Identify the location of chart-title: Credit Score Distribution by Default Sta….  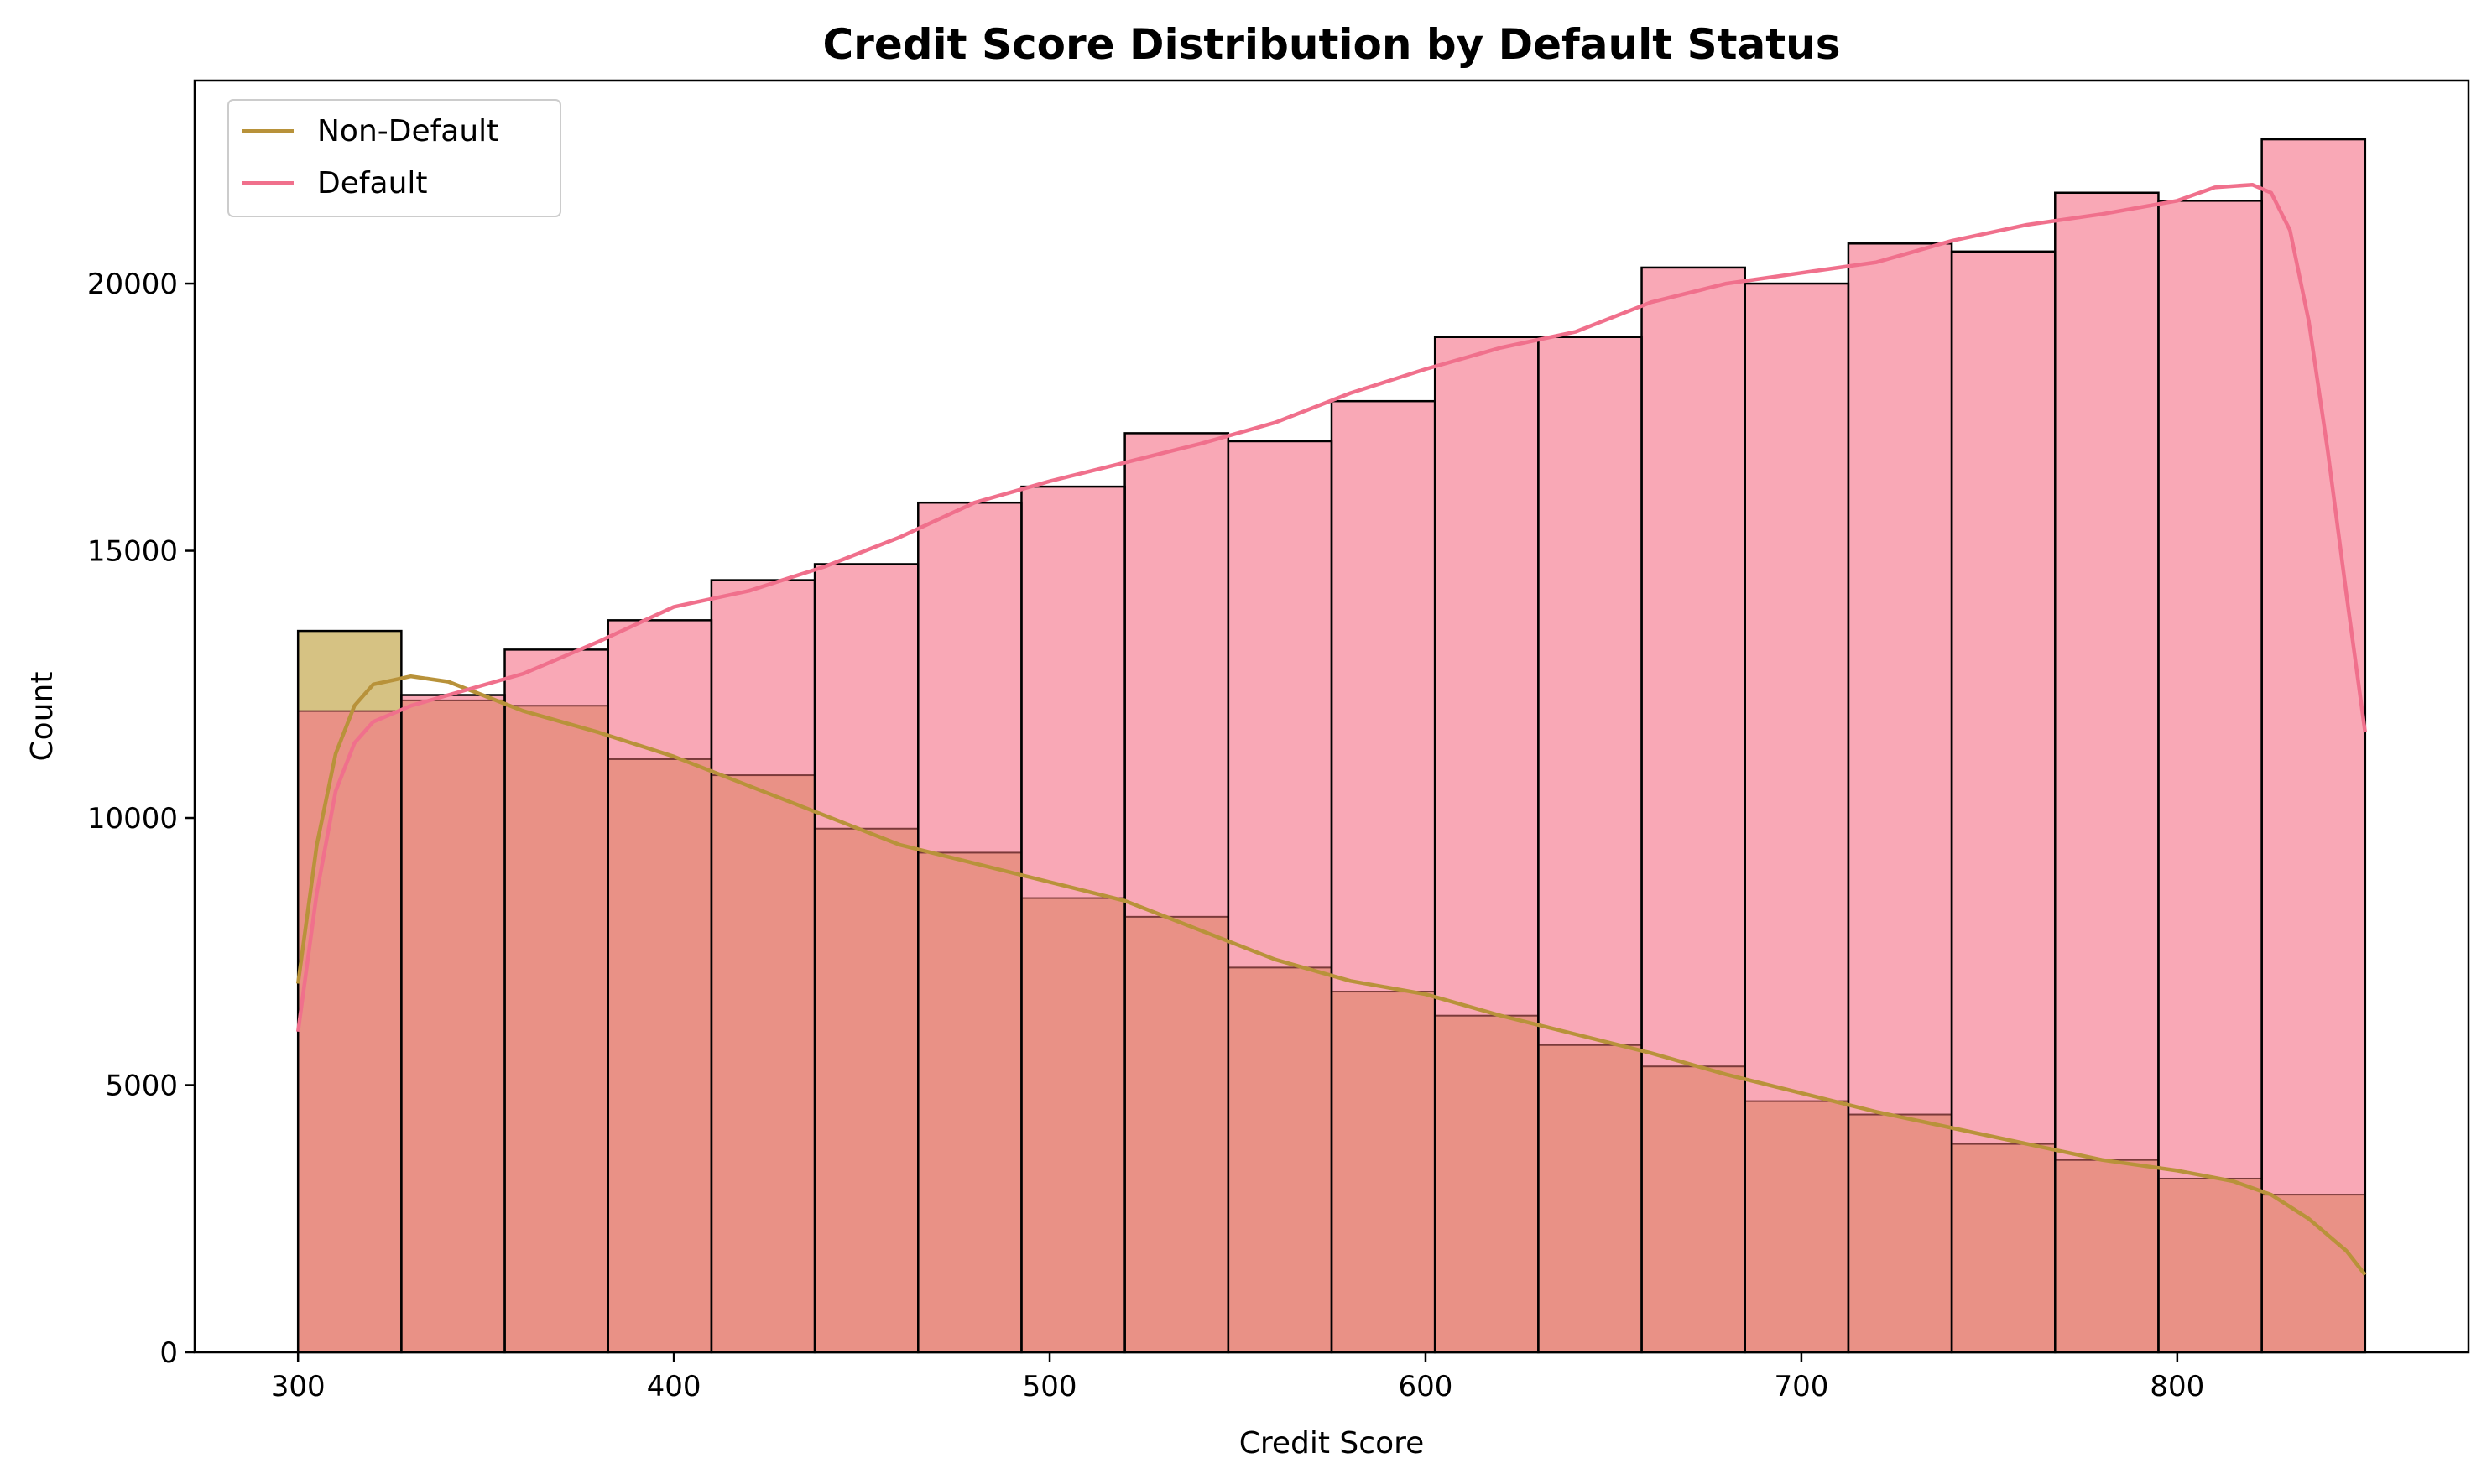
(1331, 44).